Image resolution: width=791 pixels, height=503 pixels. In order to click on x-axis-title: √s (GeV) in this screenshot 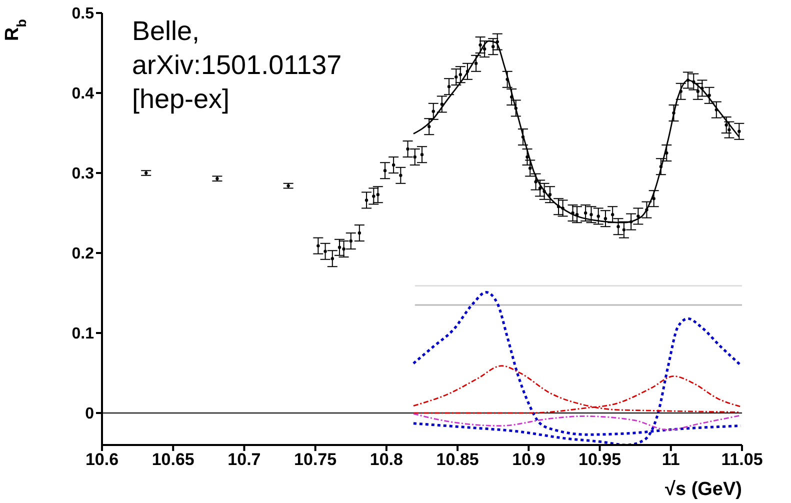, I will do `click(703, 489)`.